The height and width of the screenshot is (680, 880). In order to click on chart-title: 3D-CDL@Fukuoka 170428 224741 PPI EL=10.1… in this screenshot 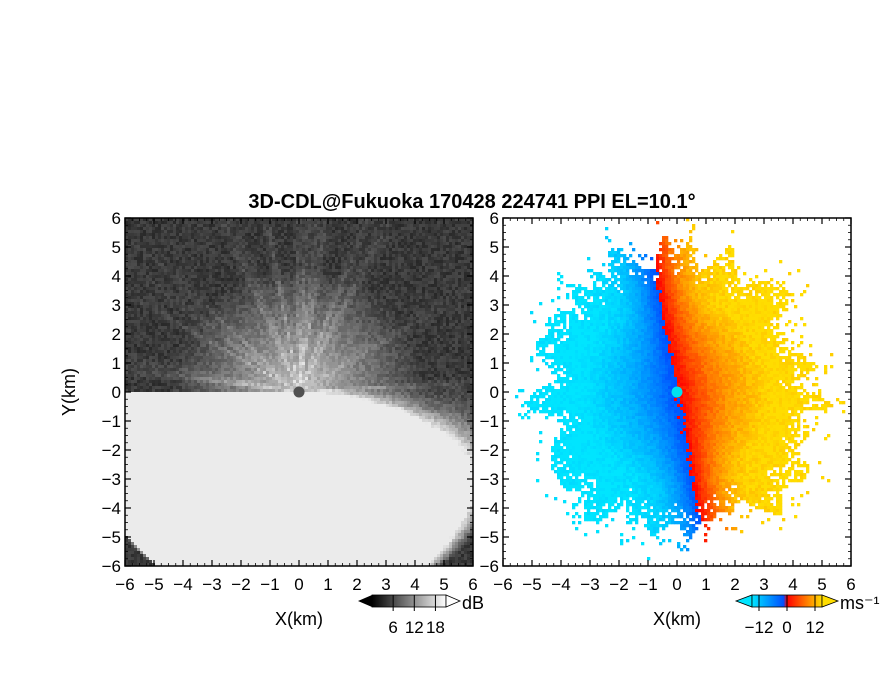, I will do `click(471, 202)`.